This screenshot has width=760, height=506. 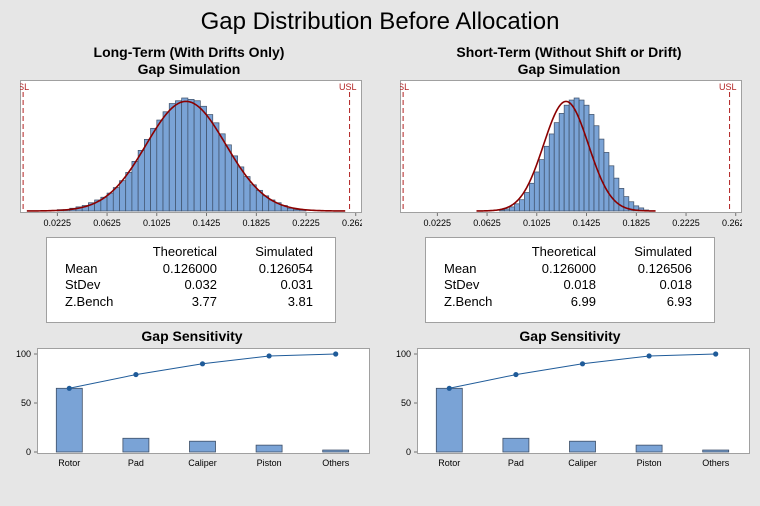 What do you see at coordinates (570, 285) in the screenshot?
I see `right-stats-row-stdev: StDev 0.018 0.018` at bounding box center [570, 285].